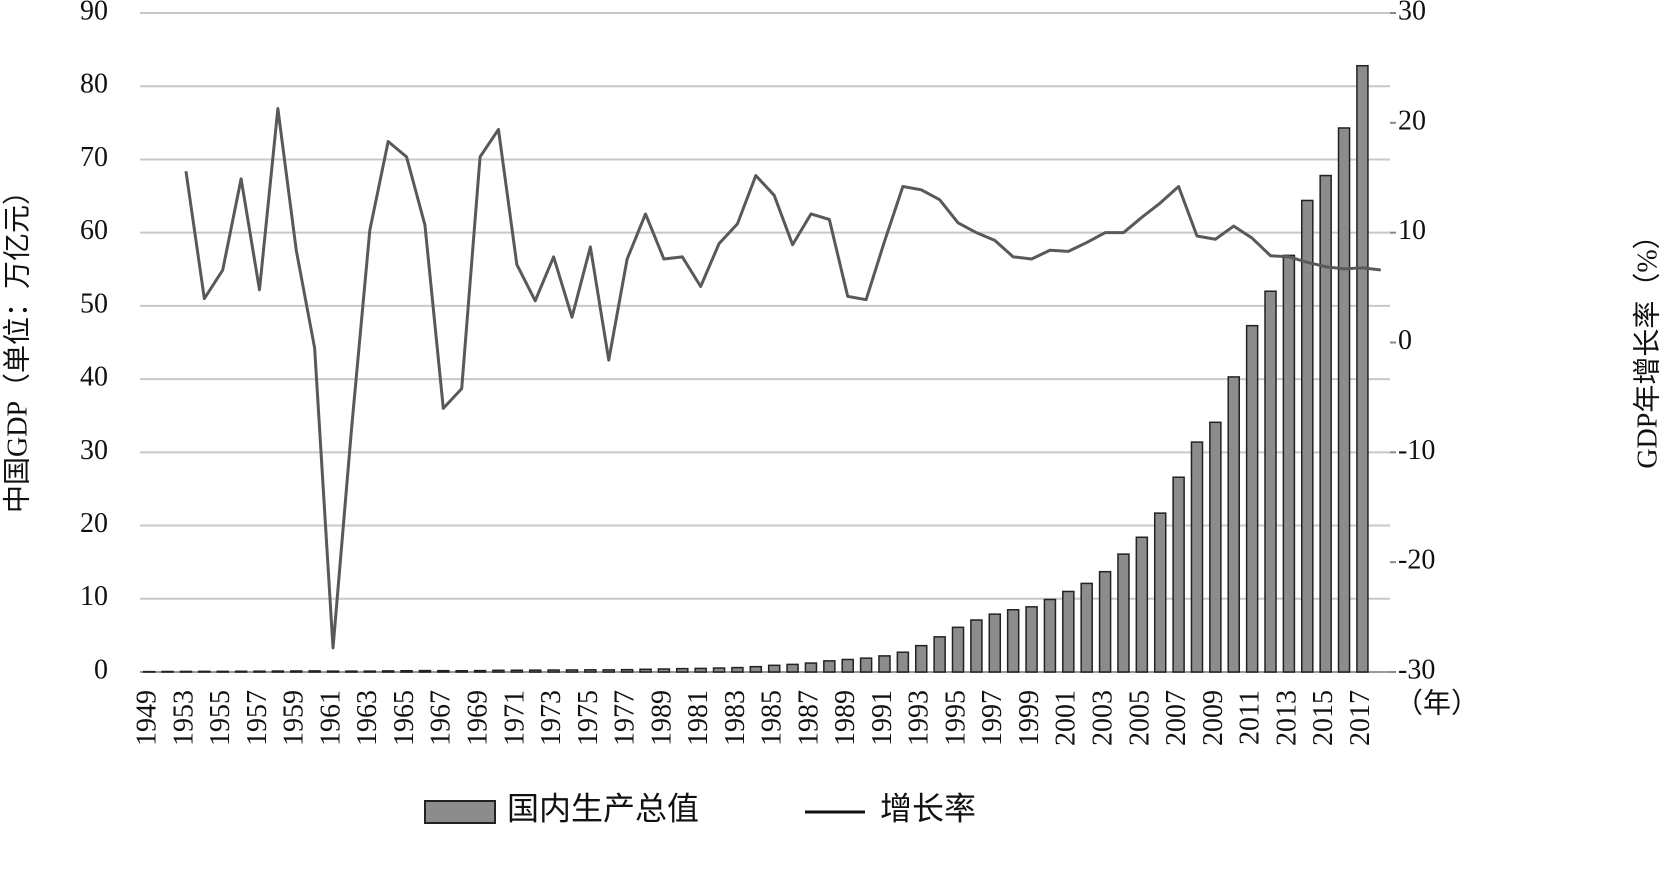 The height and width of the screenshot is (885, 1675). Describe the element at coordinates (514, 718) in the screenshot. I see `x-tick-label: 1971` at that location.